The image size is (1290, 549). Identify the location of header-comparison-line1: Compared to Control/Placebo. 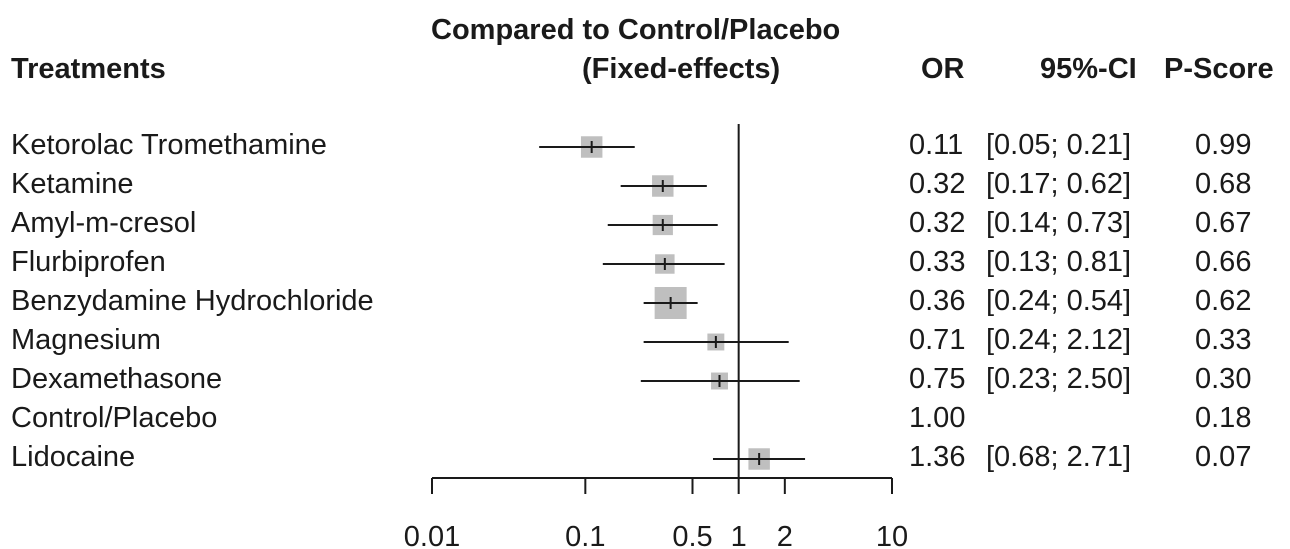
(636, 30).